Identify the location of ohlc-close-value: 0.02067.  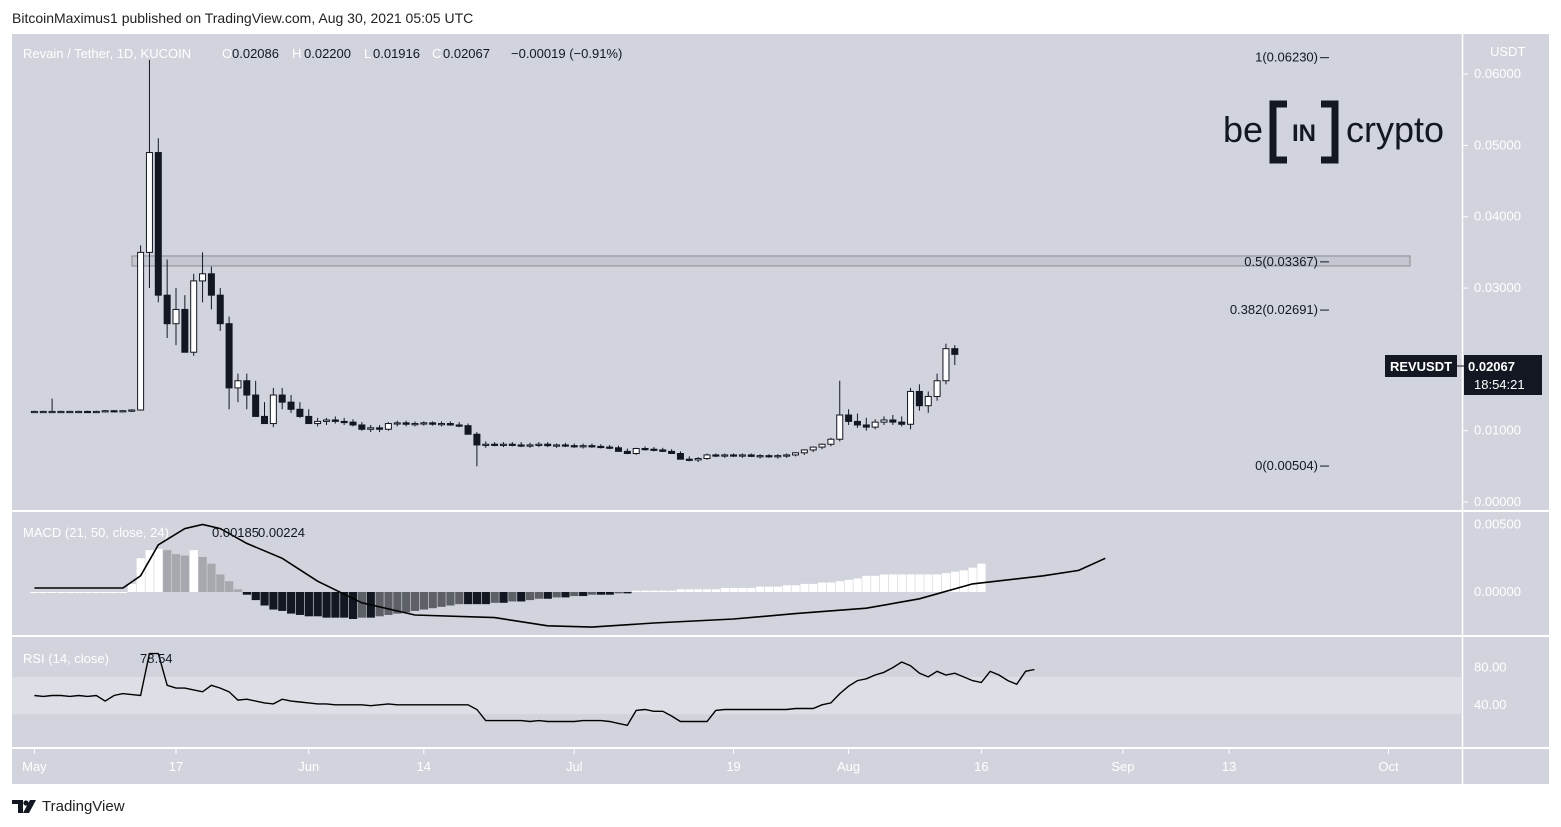
(466, 53).